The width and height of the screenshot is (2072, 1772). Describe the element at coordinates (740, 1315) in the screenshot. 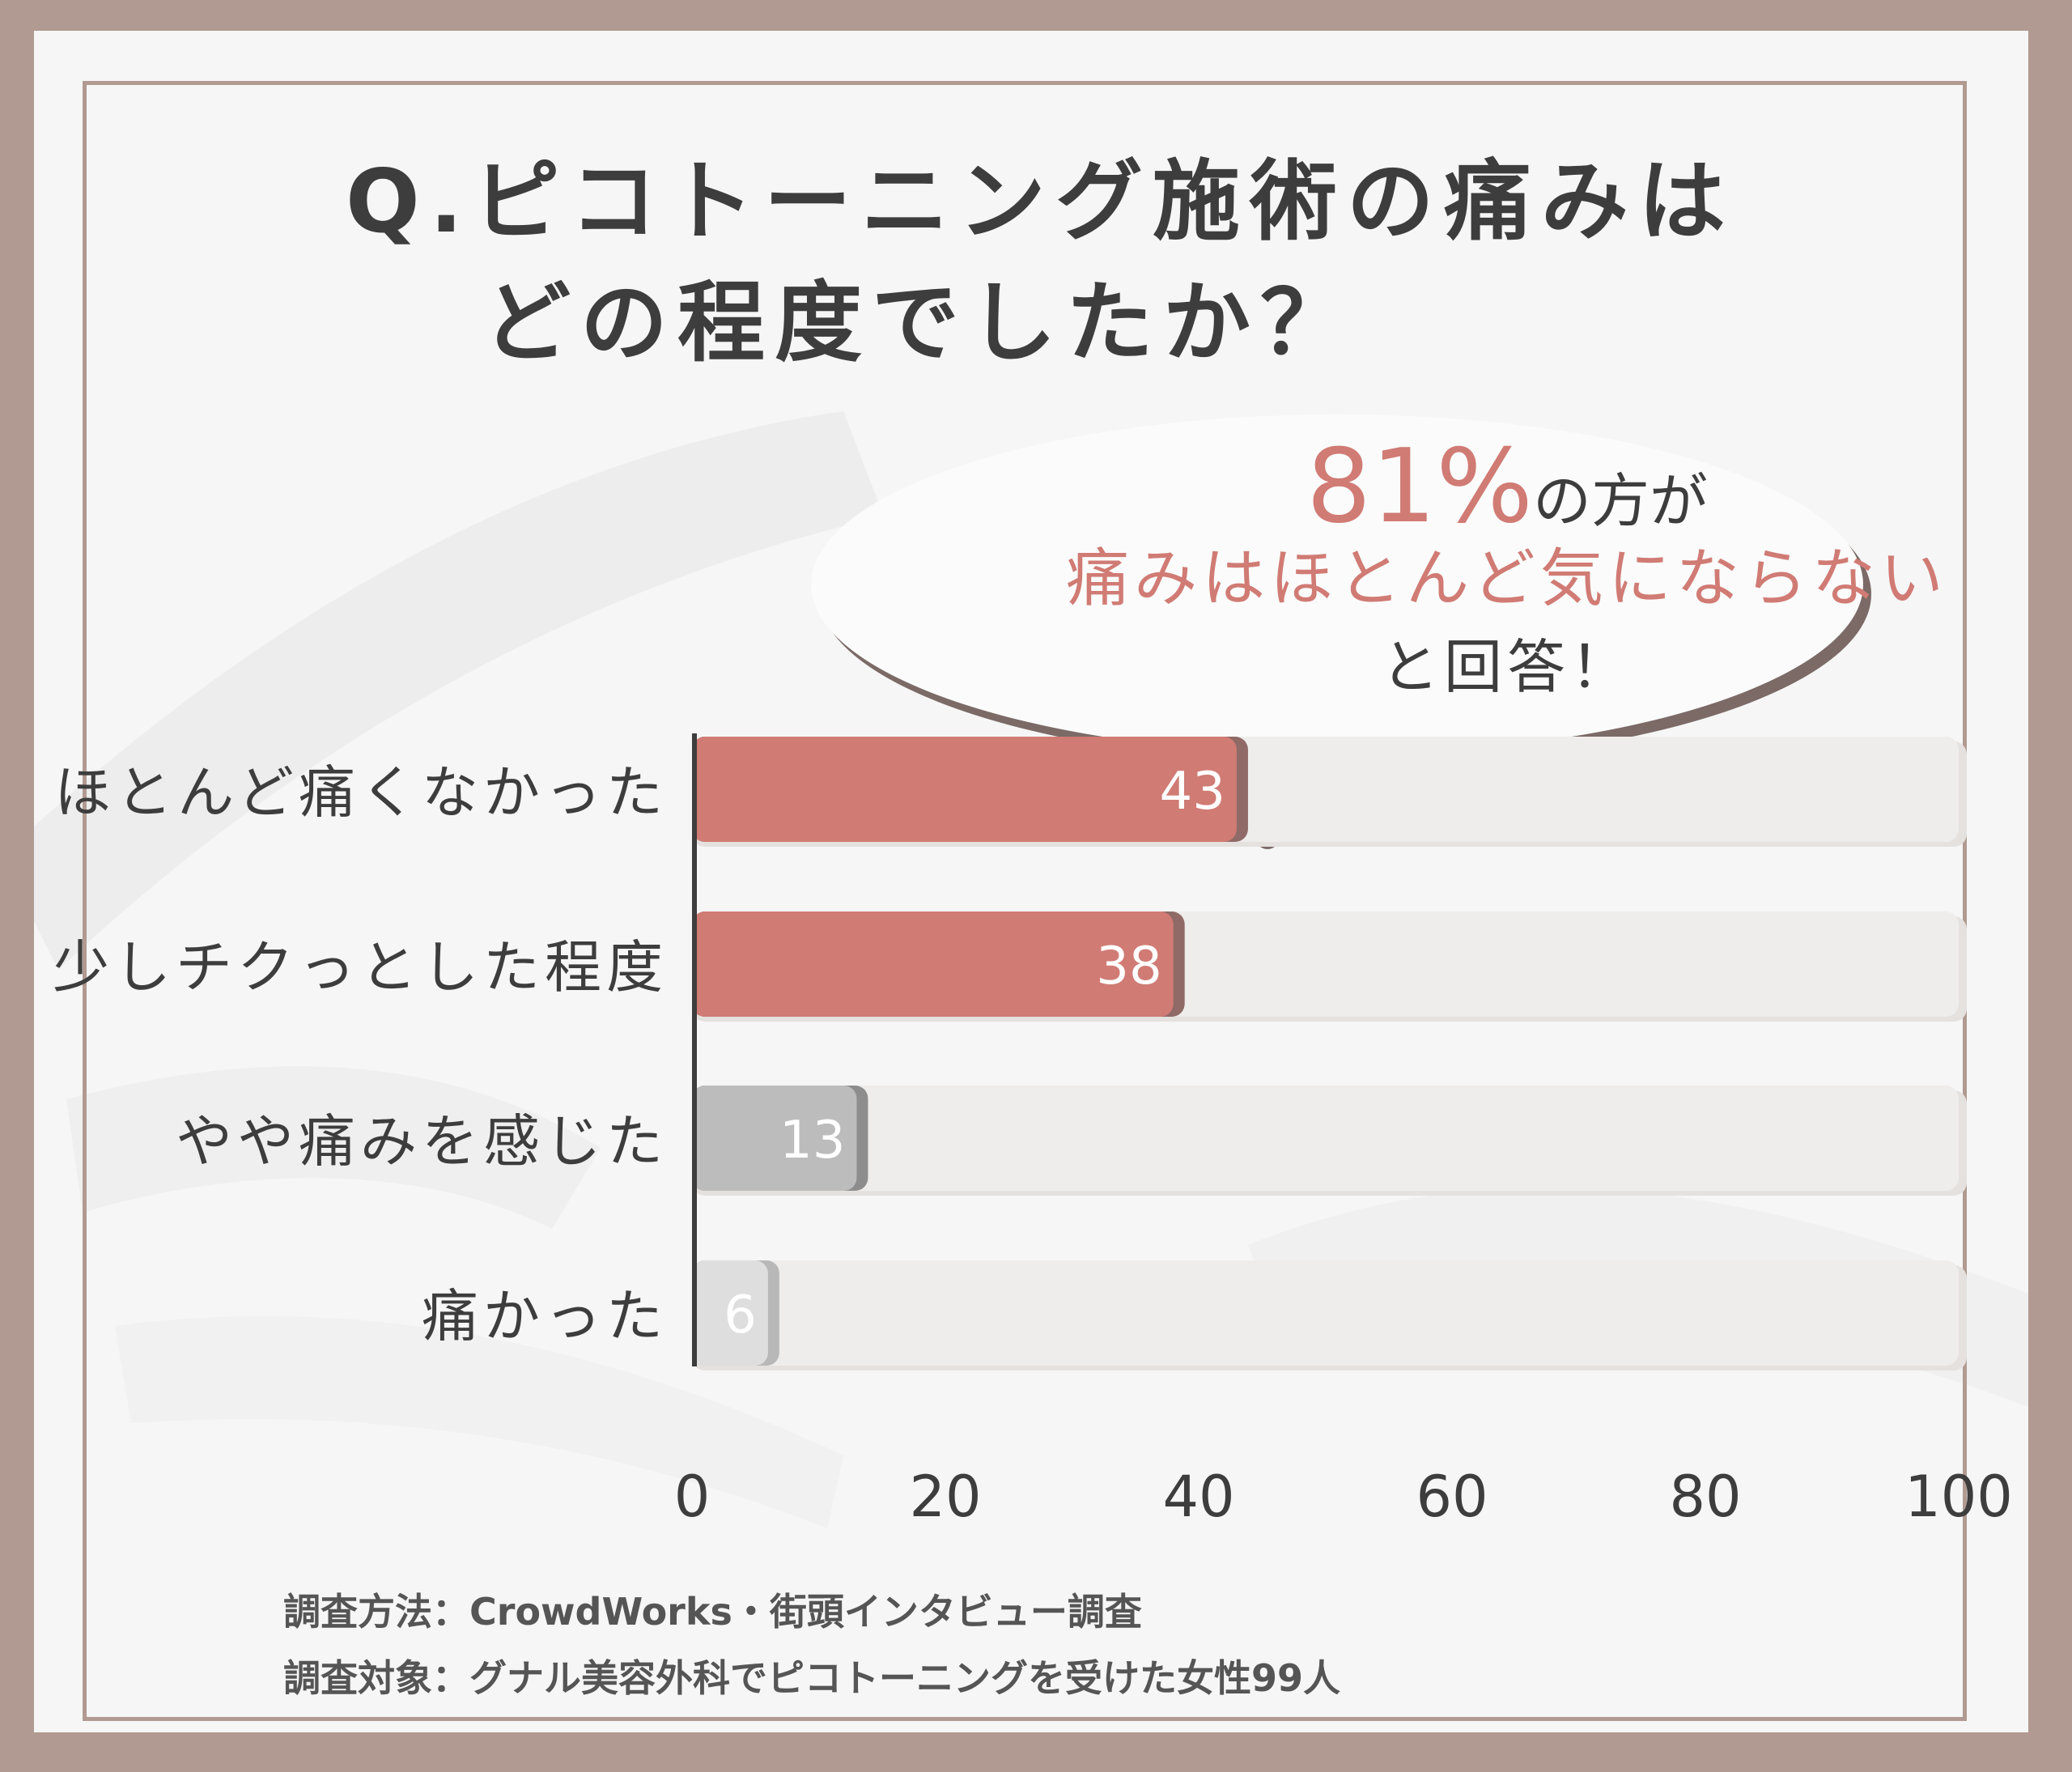

I see `bar-value-label: 6` at that location.